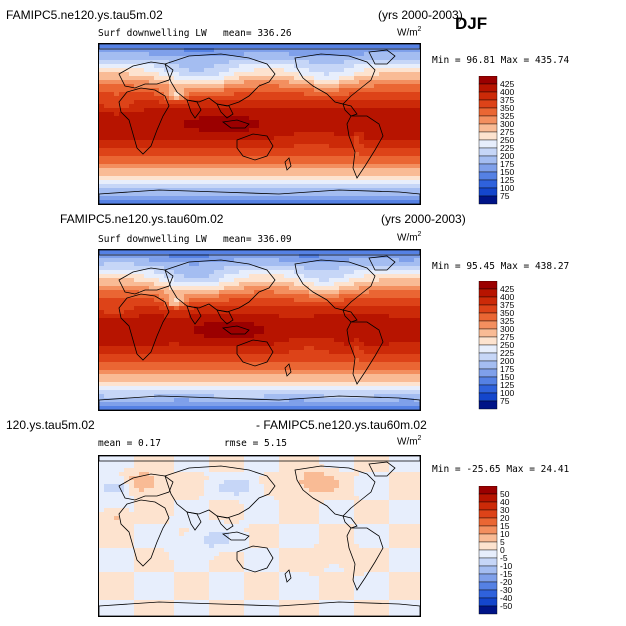 The height and width of the screenshot is (626, 626). Describe the element at coordinates (505, 502) in the screenshot. I see `colorbar-tick-label: 40` at that location.